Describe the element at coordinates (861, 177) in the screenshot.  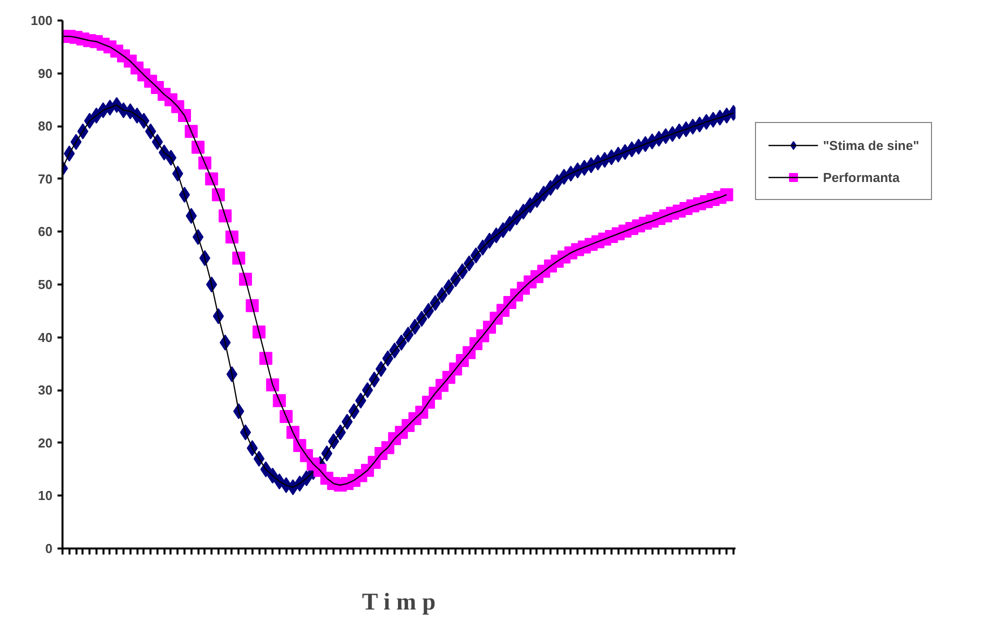
I see `legend-label: Performanta` at that location.